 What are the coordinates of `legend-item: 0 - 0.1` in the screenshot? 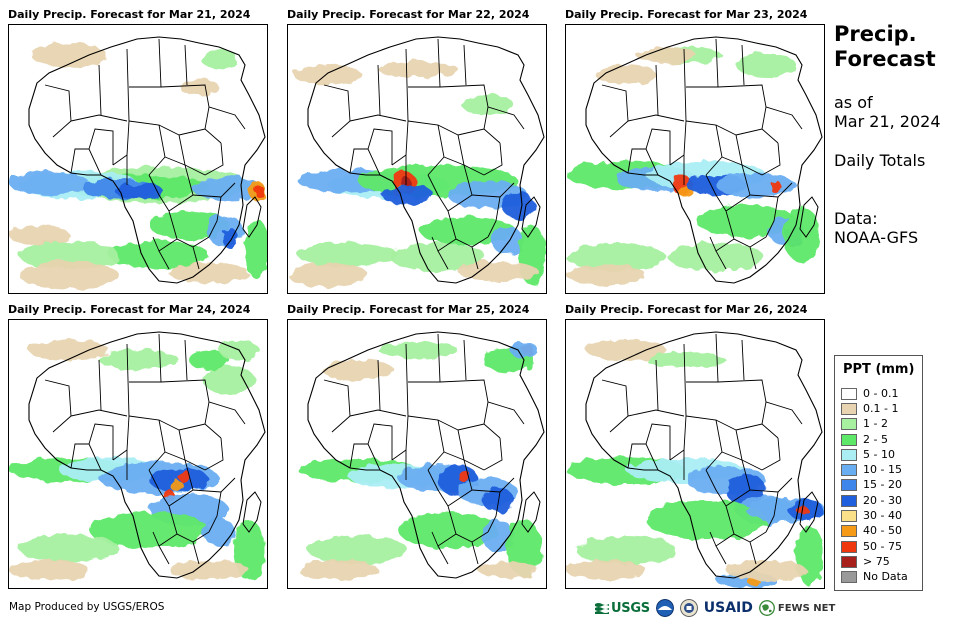 It's located at (878, 393).